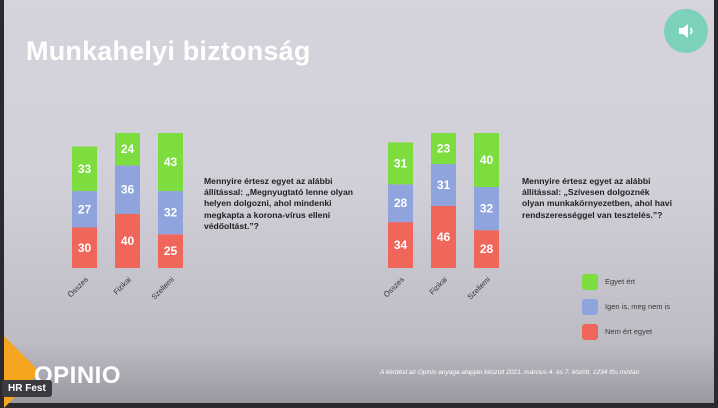 The width and height of the screenshot is (718, 408). I want to click on legend-label: Egyet ért, so click(620, 281).